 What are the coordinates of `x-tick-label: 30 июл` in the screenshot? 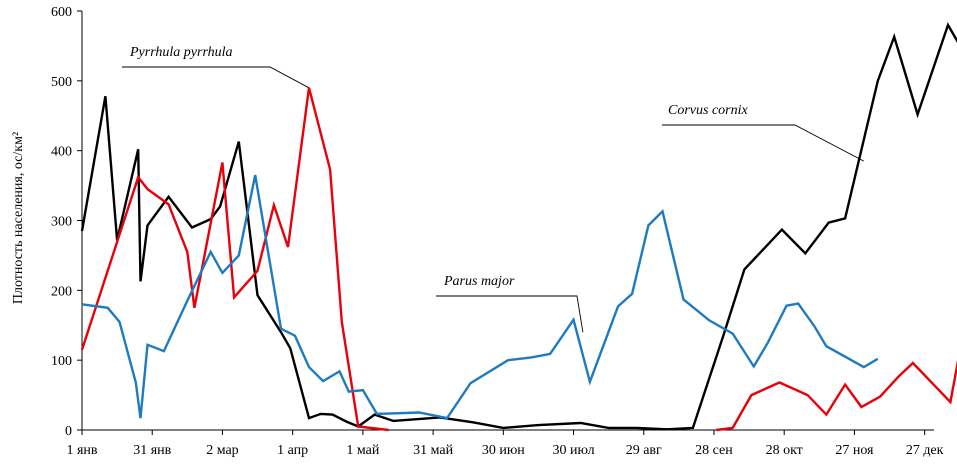 It's located at (573, 450).